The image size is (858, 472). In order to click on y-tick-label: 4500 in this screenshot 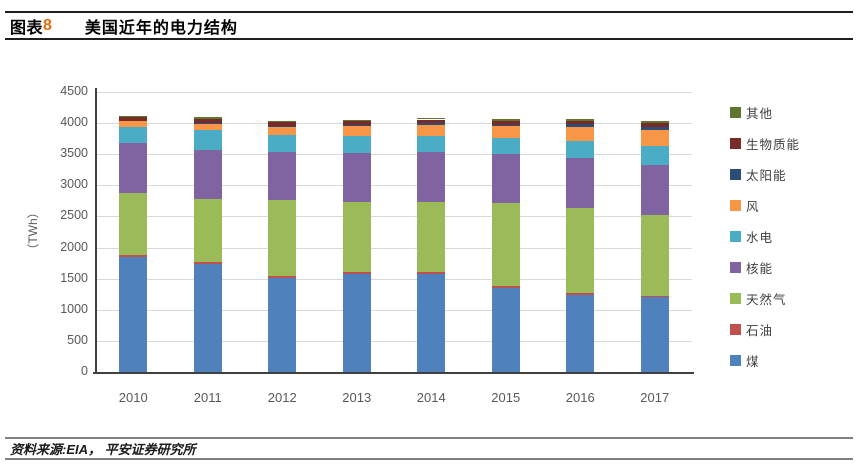, I will do `click(74, 91)`.